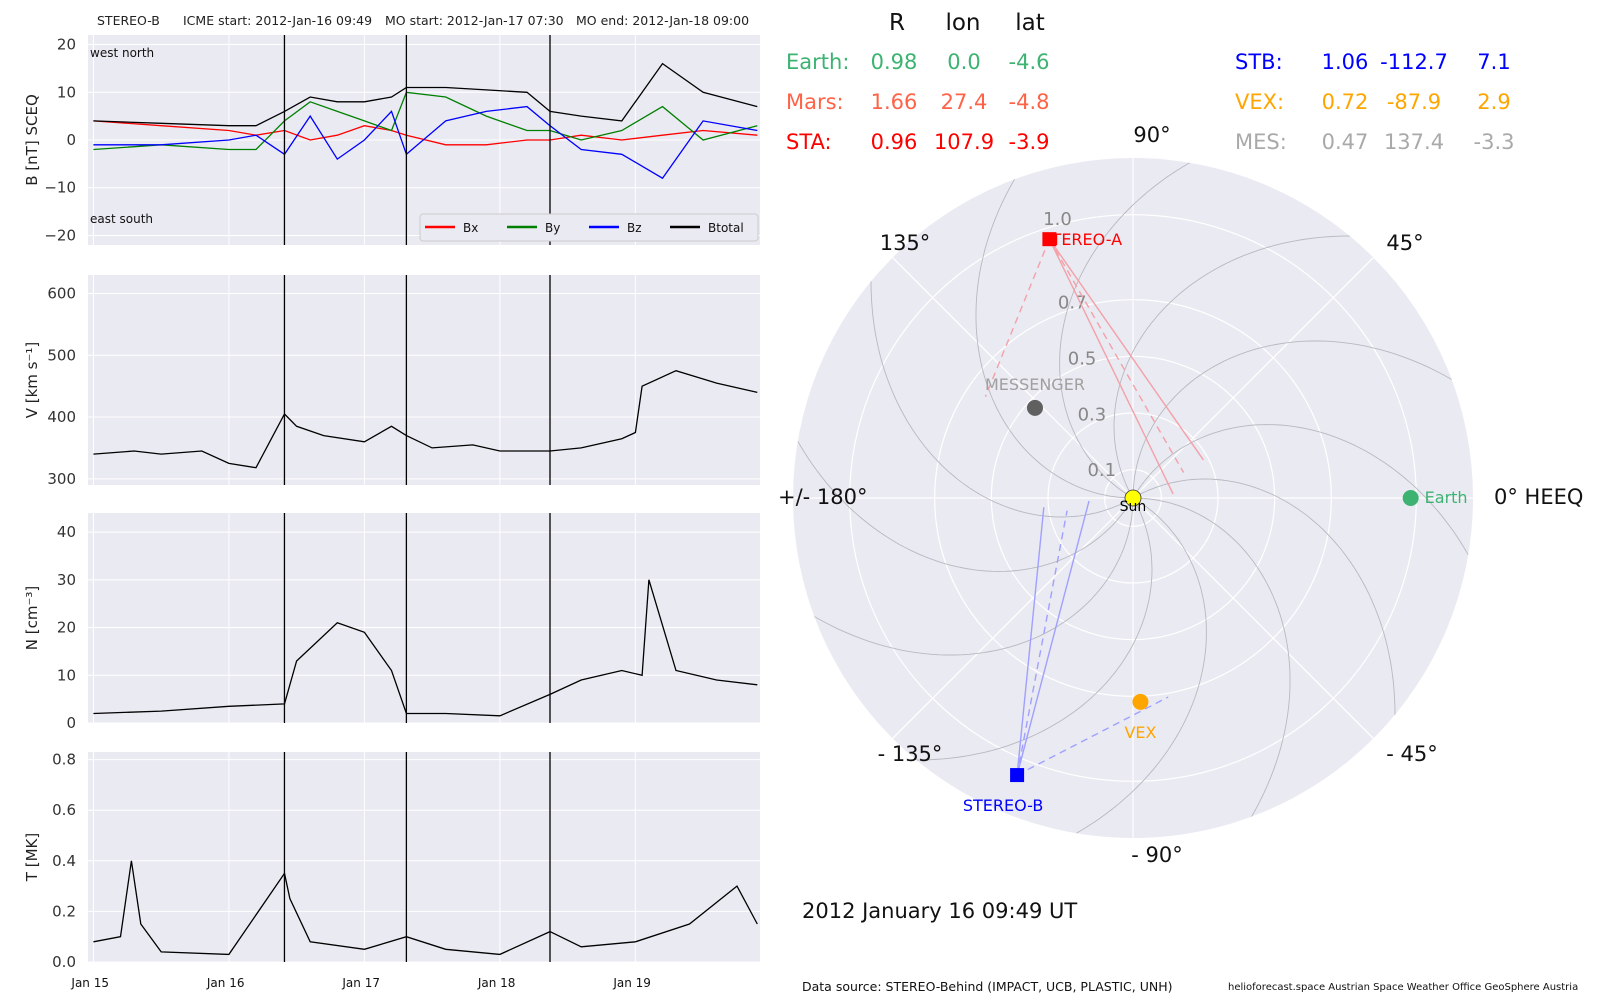 The height and width of the screenshot is (1000, 1600). I want to click on x-tick-label: Jan 19, so click(631, 983).